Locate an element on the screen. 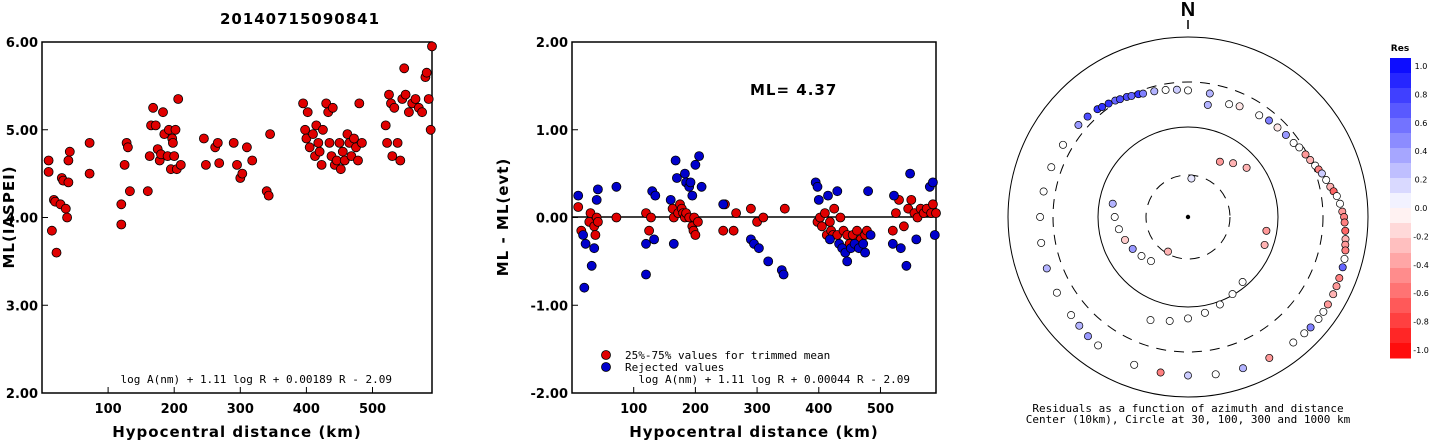 This screenshot has width=1437, height=441. left-x-tick-label: 100 is located at coordinates (108, 409).